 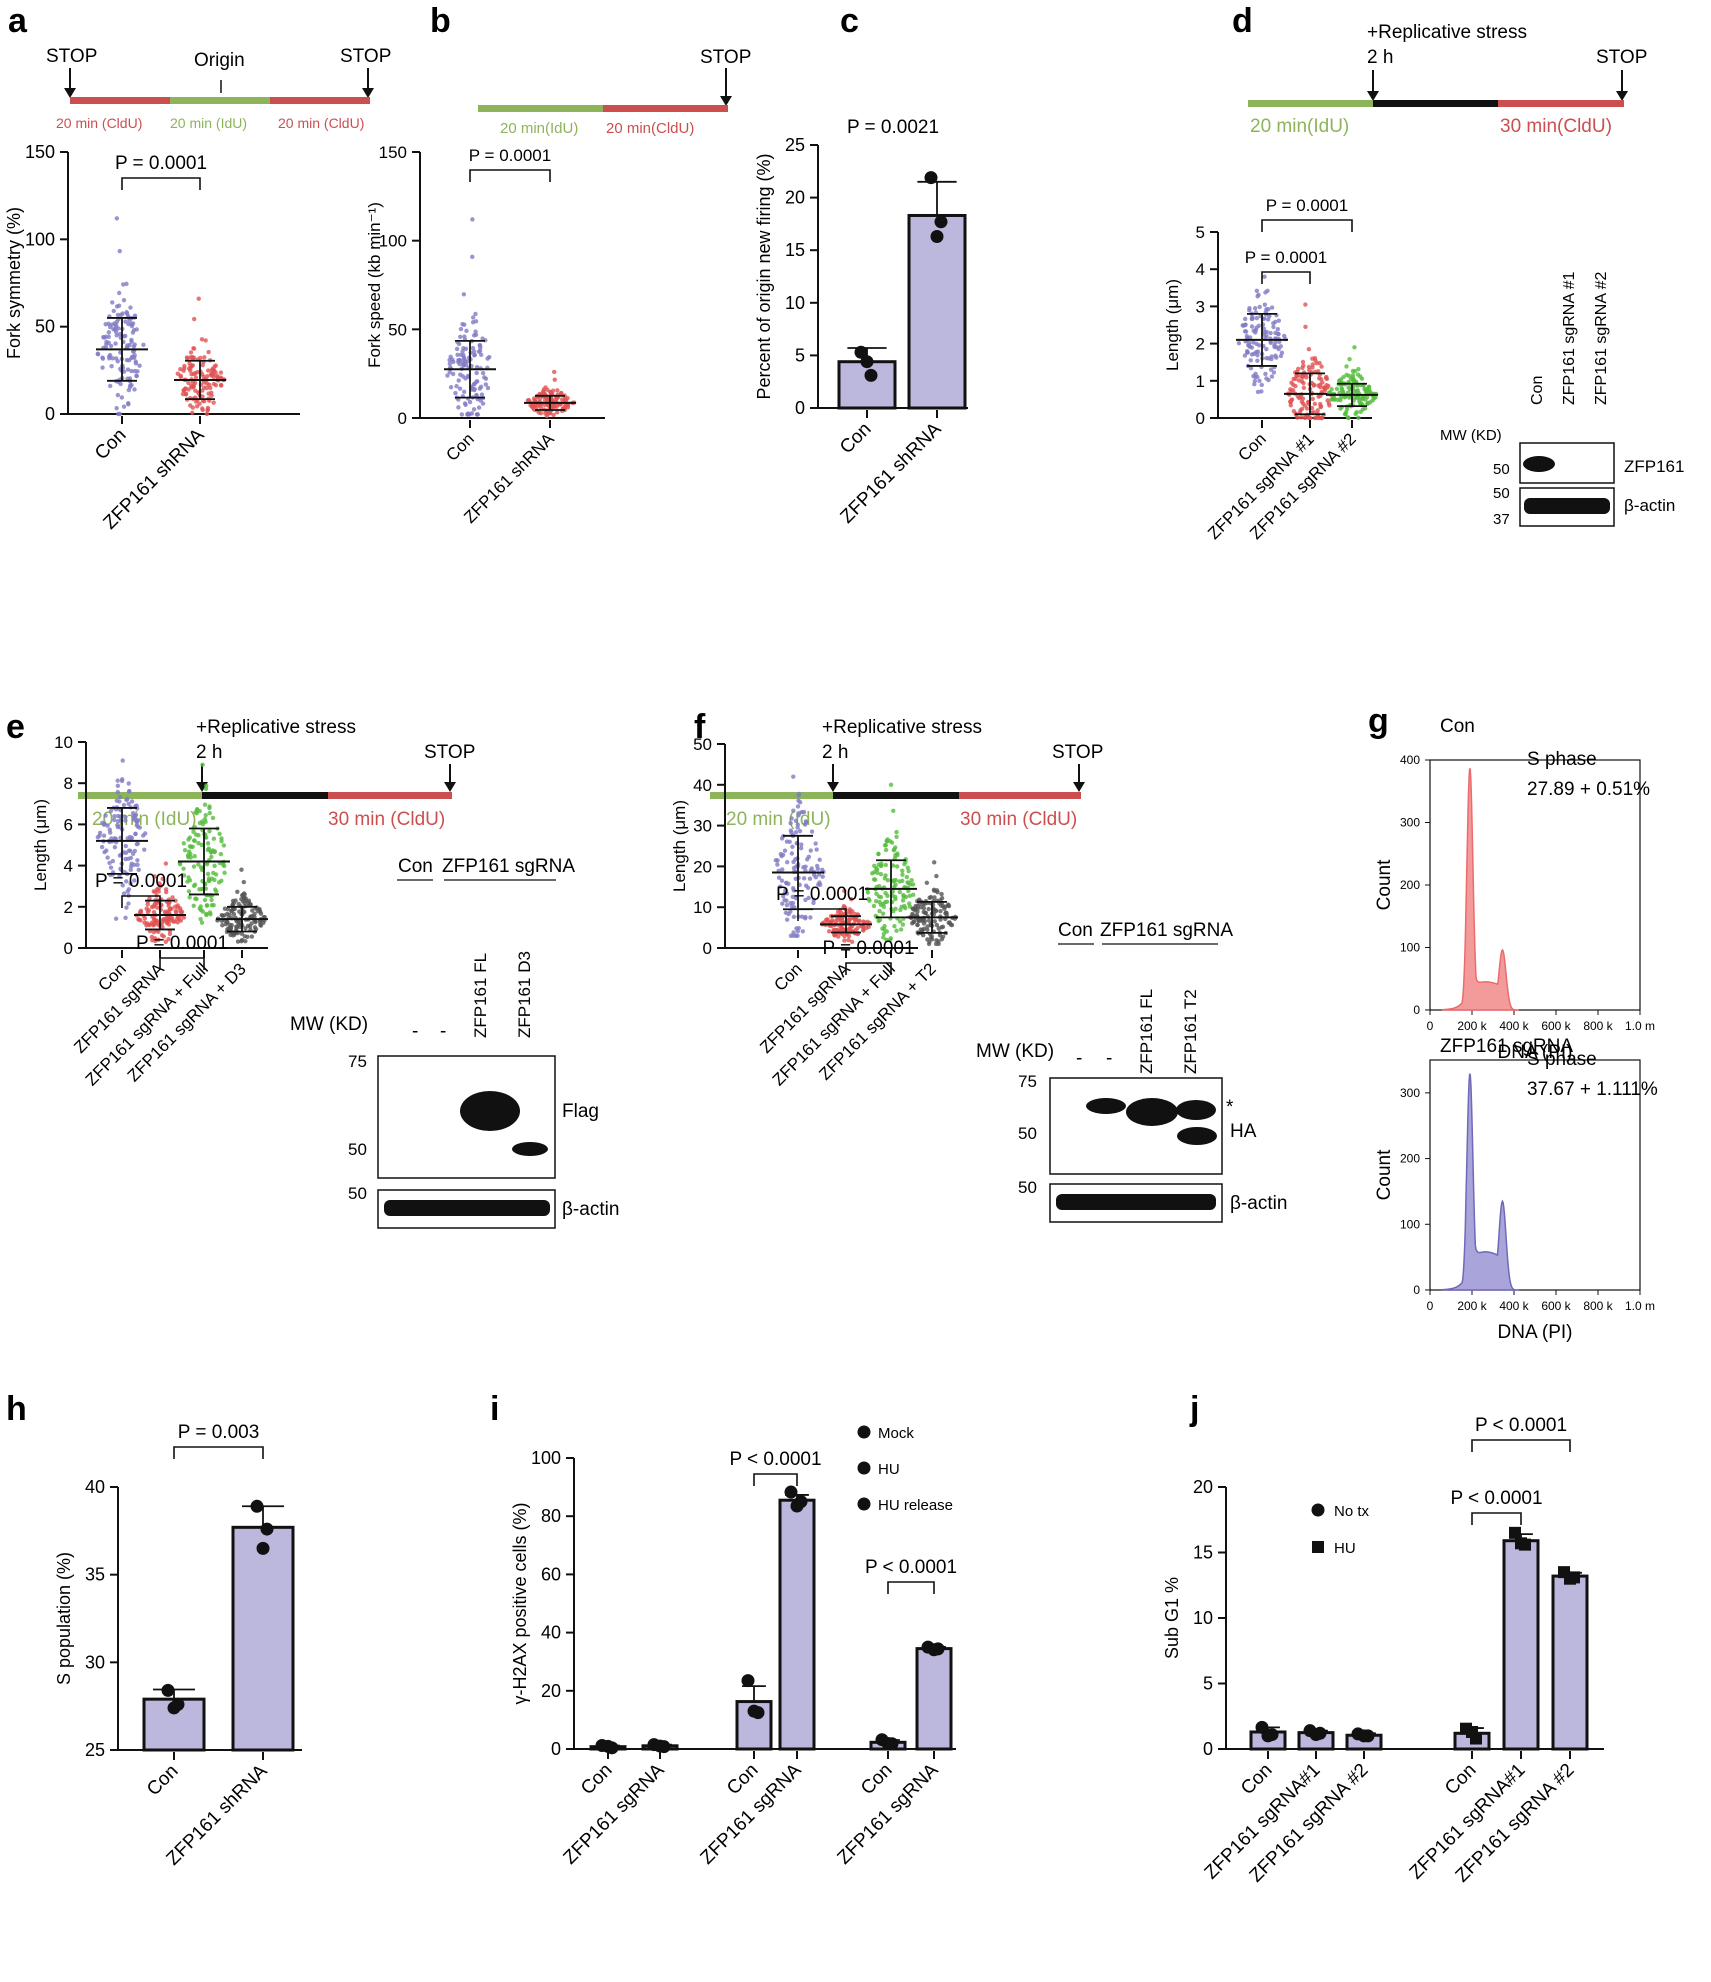 I want to click on western-f-mw-50b: 50, so click(x=1027, y=1187).